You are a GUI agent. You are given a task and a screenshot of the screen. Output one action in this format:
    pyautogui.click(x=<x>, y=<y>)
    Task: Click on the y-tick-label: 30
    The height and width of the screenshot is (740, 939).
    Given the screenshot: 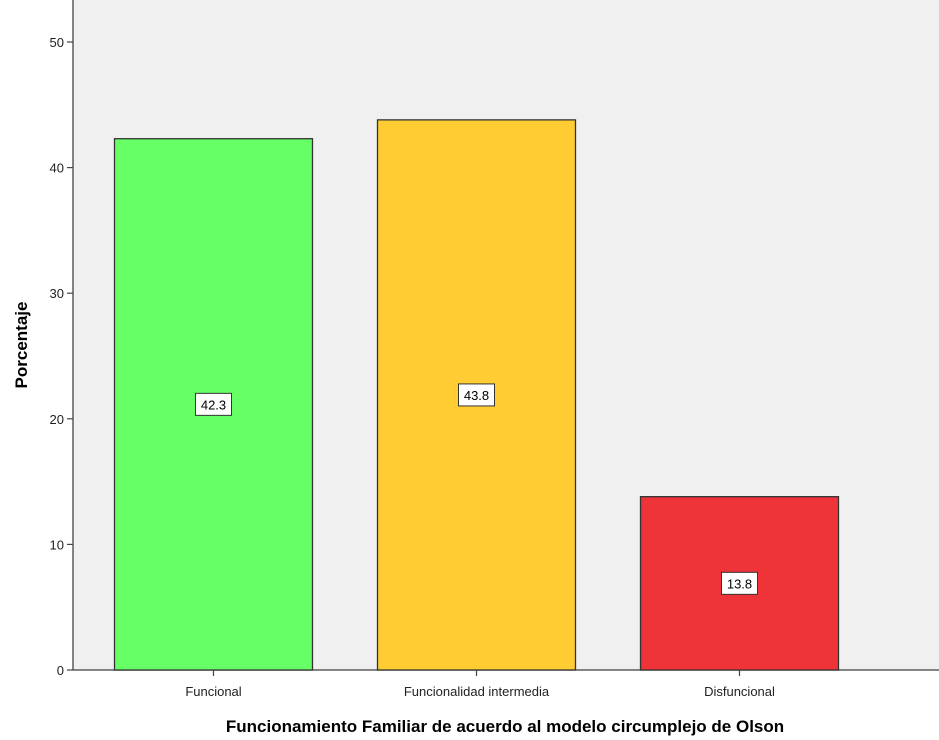 What is the action you would take?
    pyautogui.click(x=57, y=293)
    